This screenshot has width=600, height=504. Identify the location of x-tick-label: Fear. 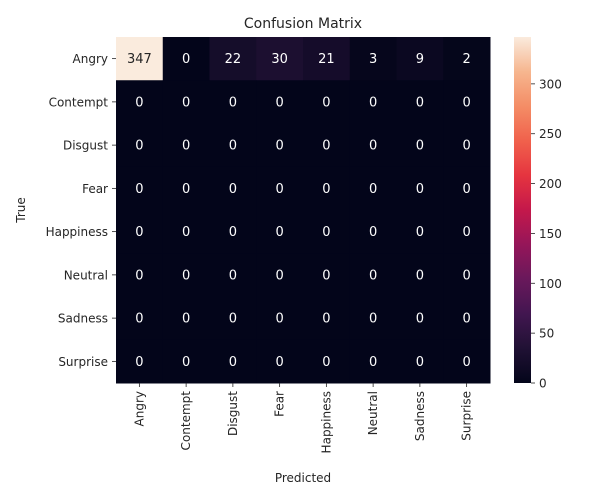
(280, 404).